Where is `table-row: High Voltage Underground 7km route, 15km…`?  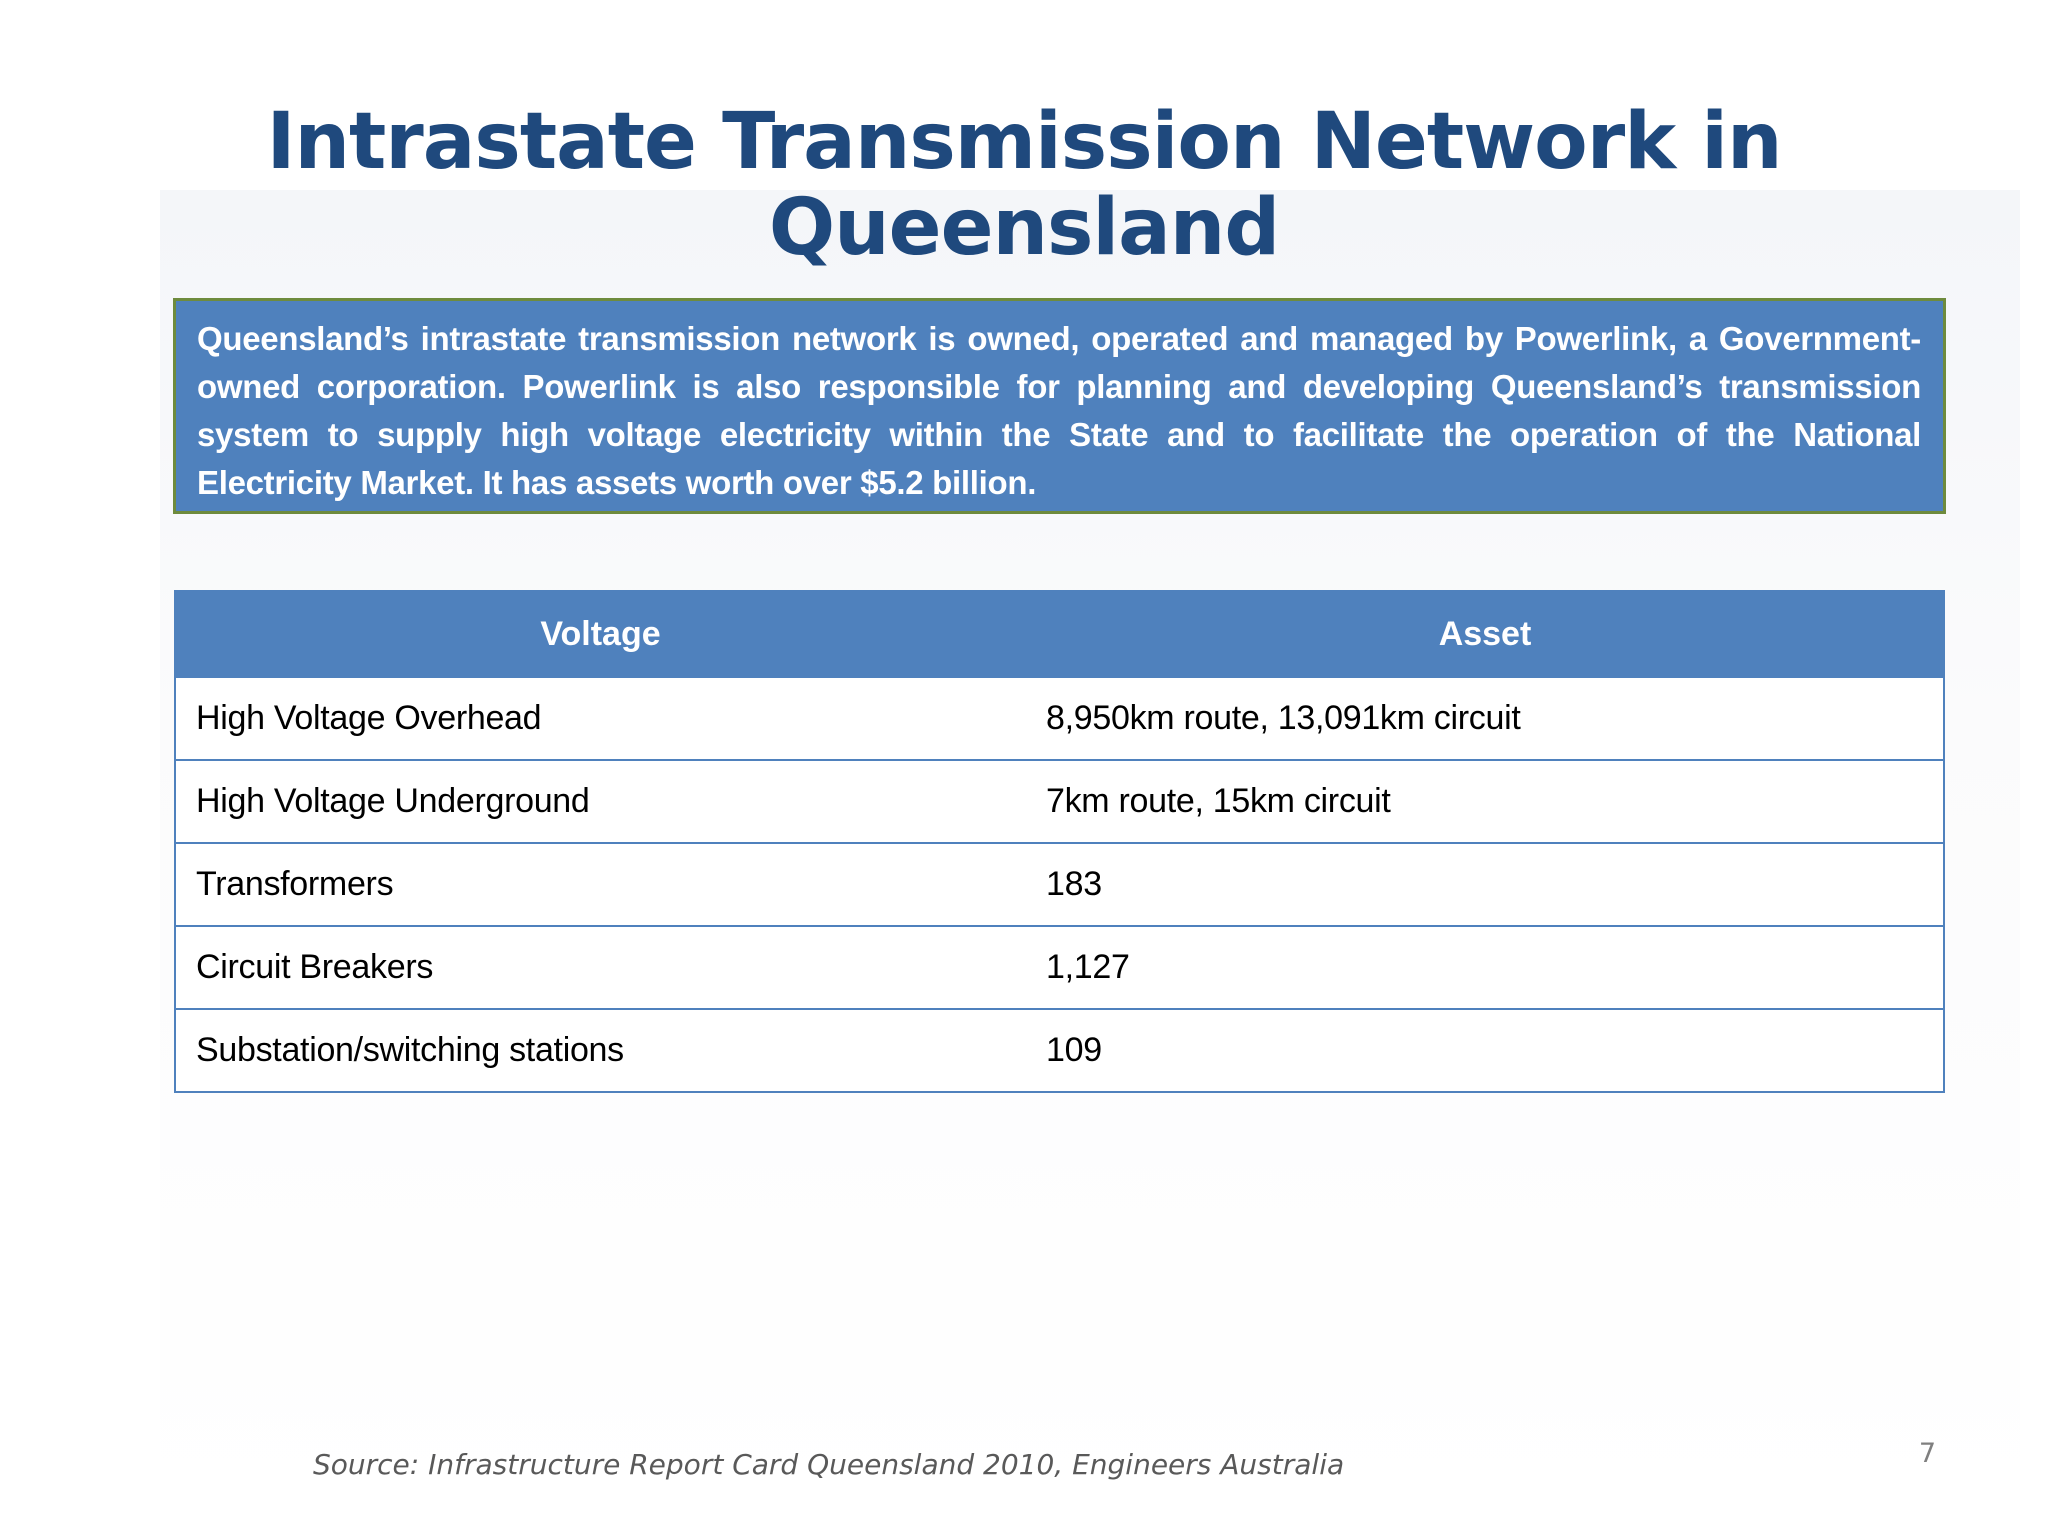
table-row: High Voltage Underground 7km route, 15km… is located at coordinates (1059, 801).